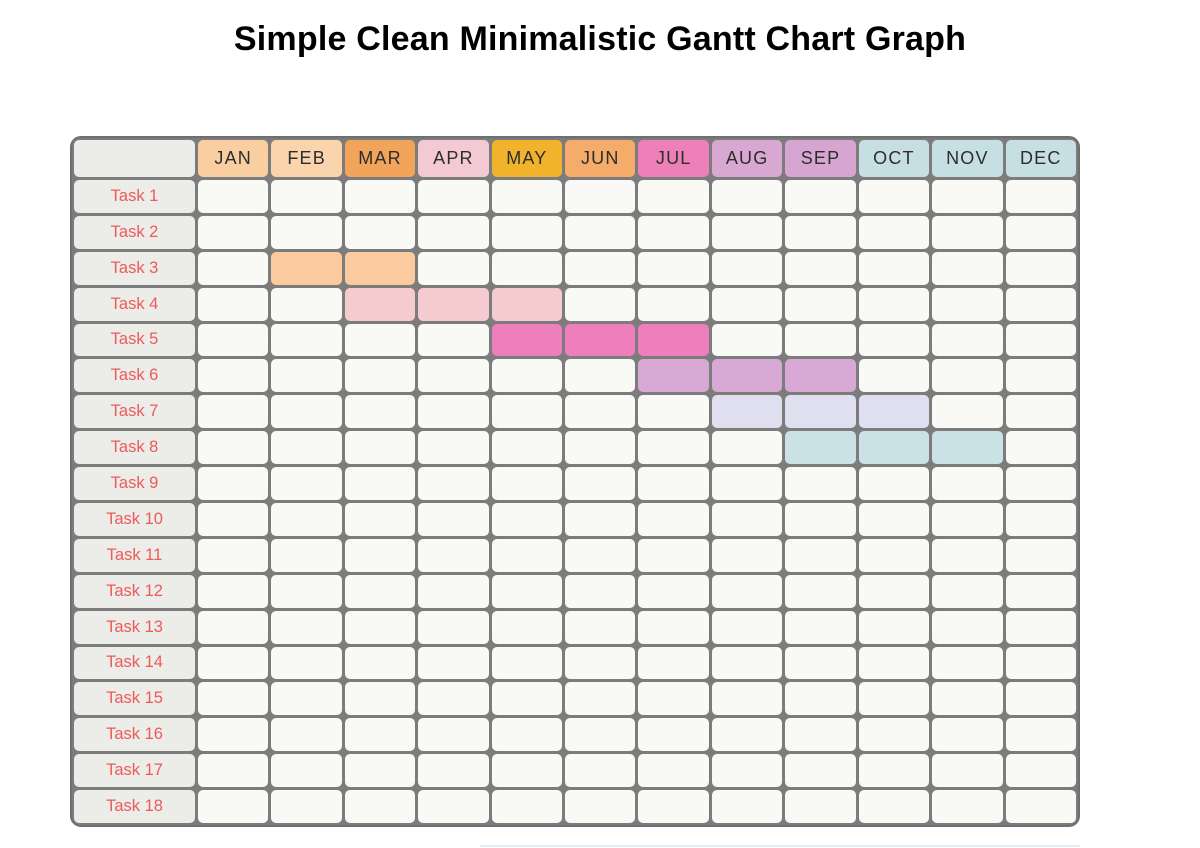  What do you see at coordinates (527, 158) in the screenshot?
I see `month-header-may: MAY` at bounding box center [527, 158].